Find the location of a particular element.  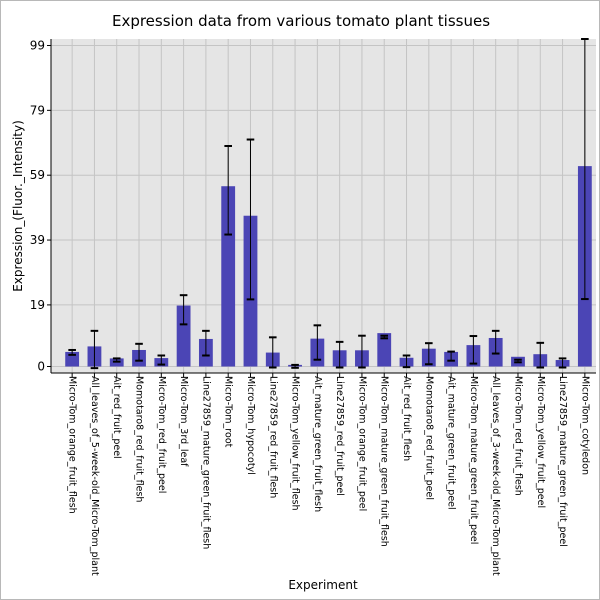

x-tick-label: Micro-Tom_mature_green_fruit_flesh is located at coordinates (384, 461).